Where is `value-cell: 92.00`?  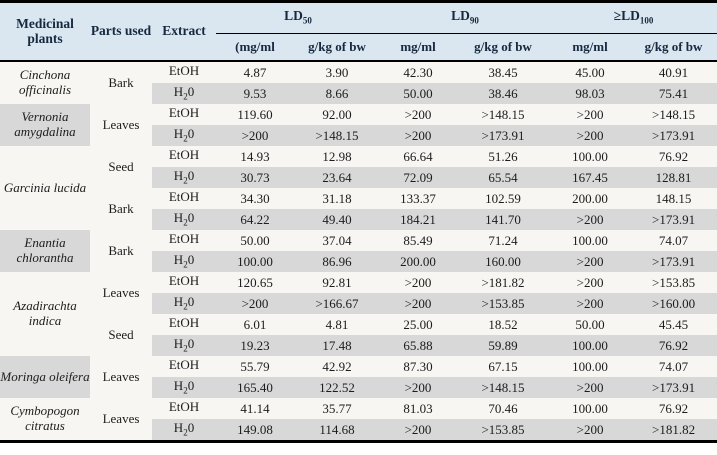
value-cell: 92.00 is located at coordinates (337, 114).